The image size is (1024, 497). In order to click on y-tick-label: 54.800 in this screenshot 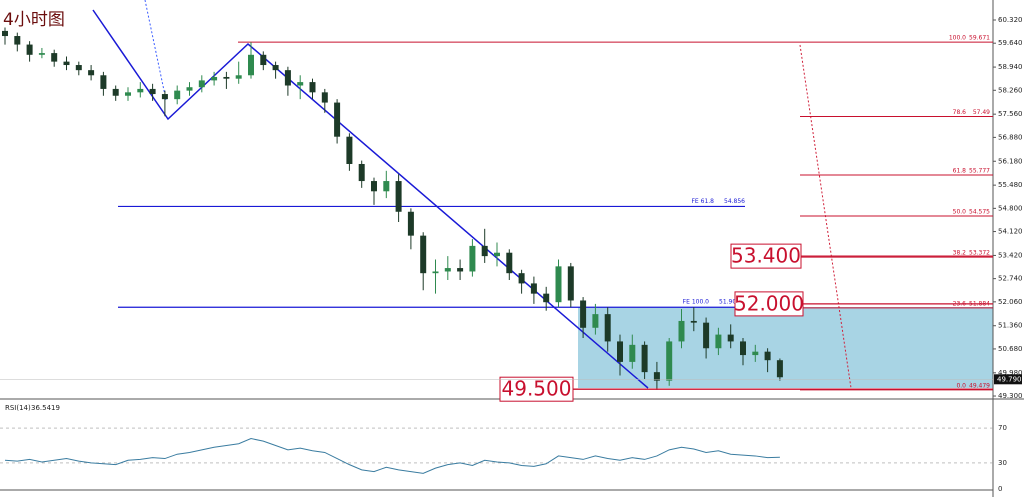, I will do `click(1010, 208)`.